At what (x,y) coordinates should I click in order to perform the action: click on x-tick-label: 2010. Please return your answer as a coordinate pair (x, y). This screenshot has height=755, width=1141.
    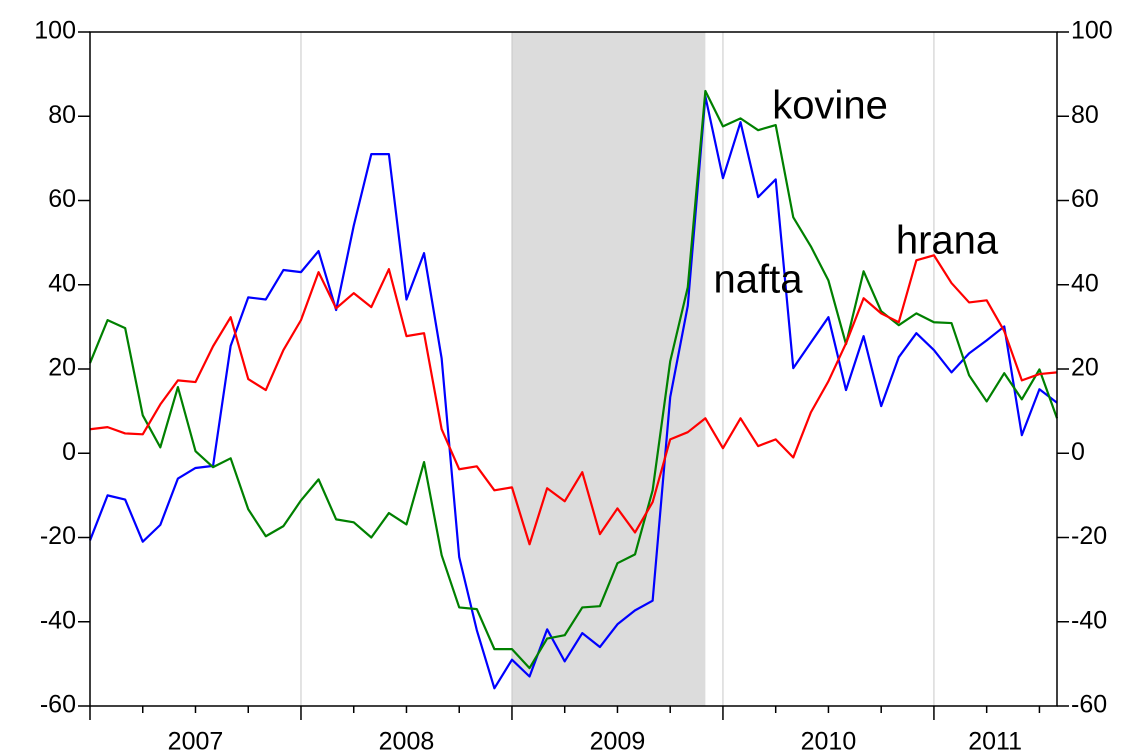
    Looking at the image, I should click on (829, 741).